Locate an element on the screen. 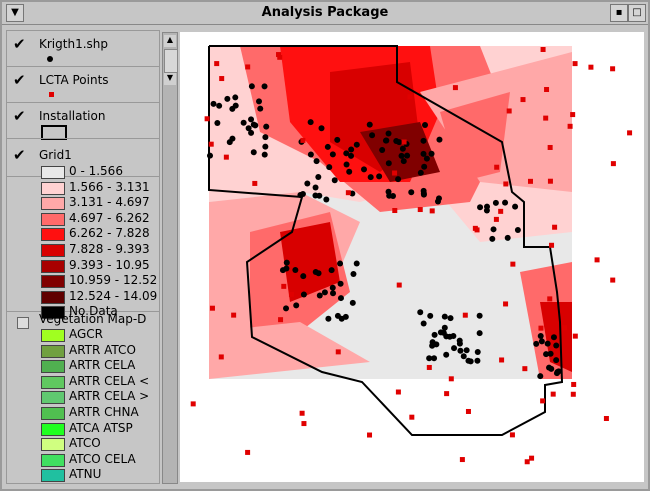  checkbox is located at coordinates (23, 323).